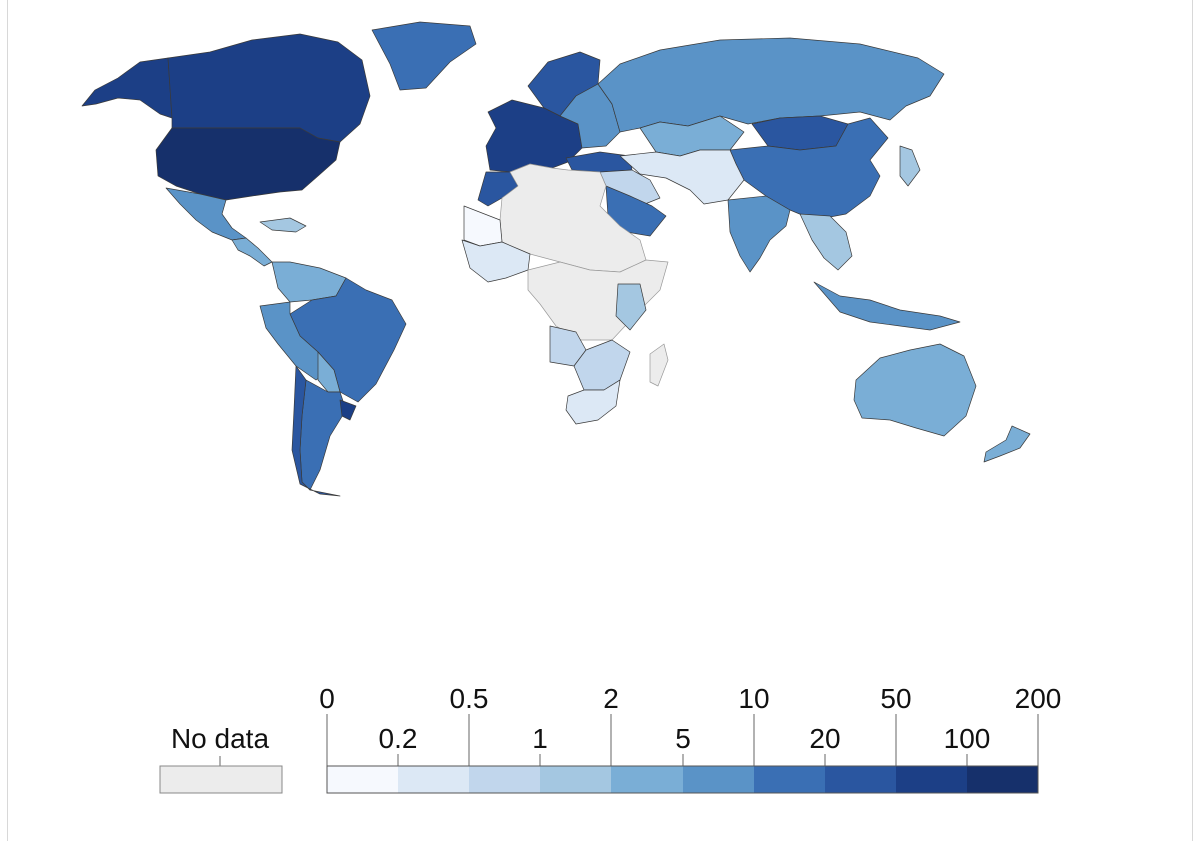  I want to click on frame-left-edge, so click(4, 420).